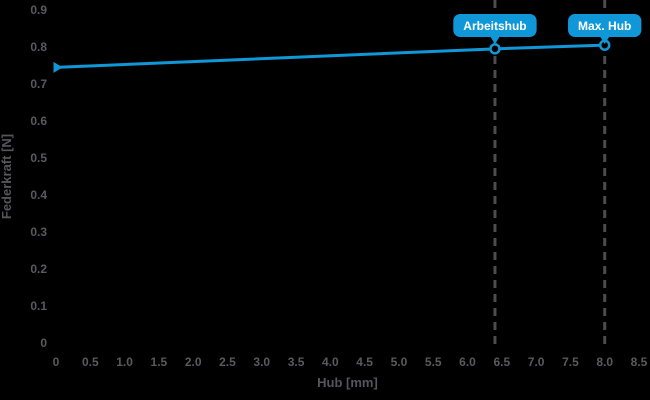 The height and width of the screenshot is (400, 650). Describe the element at coordinates (38, 195) in the screenshot. I see `y-tick-label: 0.4` at that location.